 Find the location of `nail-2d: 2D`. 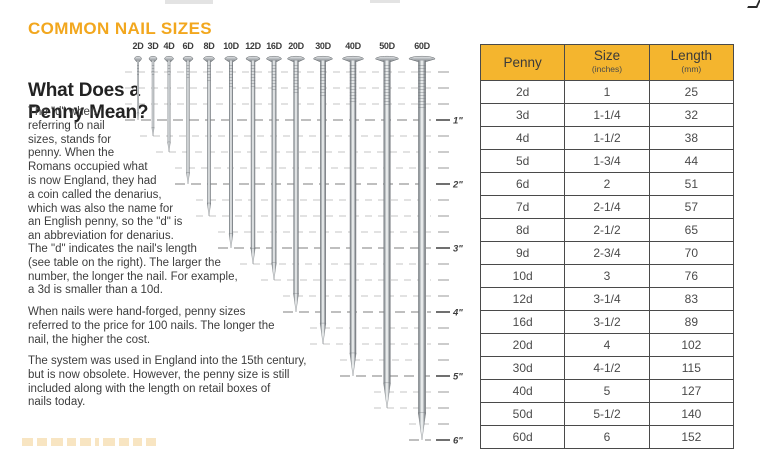

nail-2d: 2D is located at coordinates (139, 81).